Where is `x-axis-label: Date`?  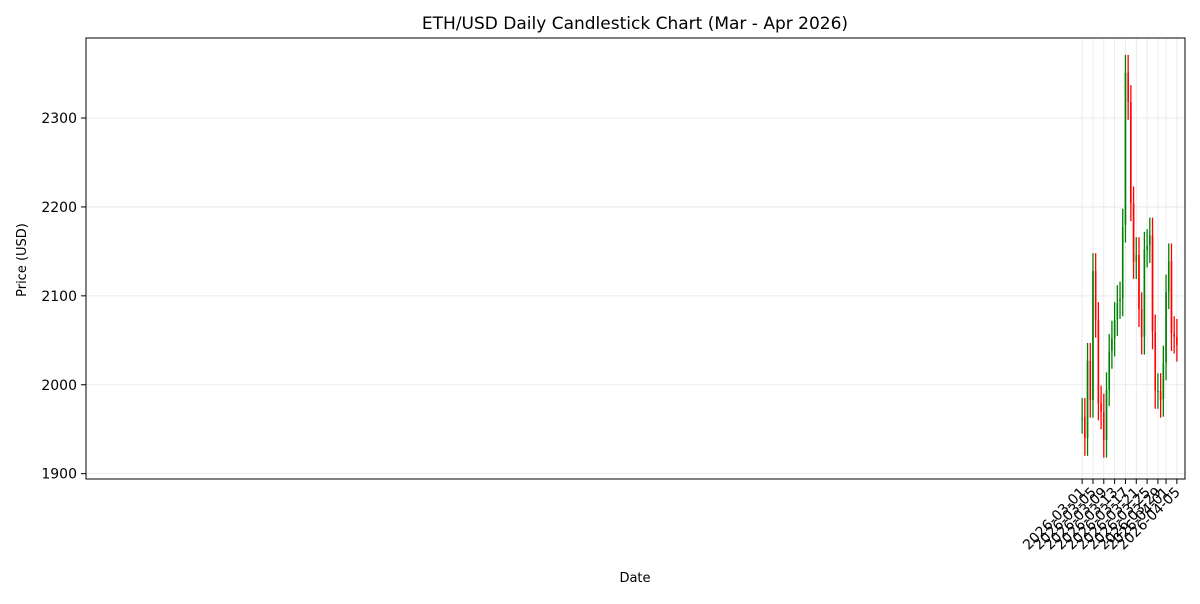 x-axis-label: Date is located at coordinates (634, 578).